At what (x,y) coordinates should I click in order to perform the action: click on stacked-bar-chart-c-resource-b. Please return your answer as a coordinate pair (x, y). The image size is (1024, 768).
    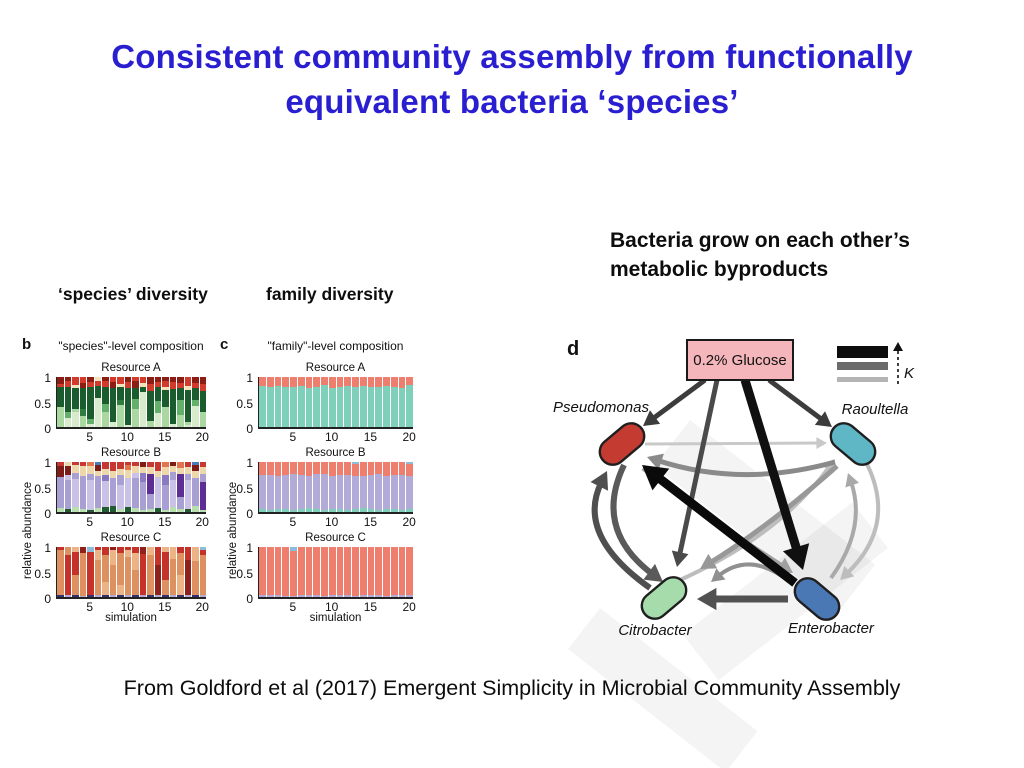
    Looking at the image, I should click on (335, 488).